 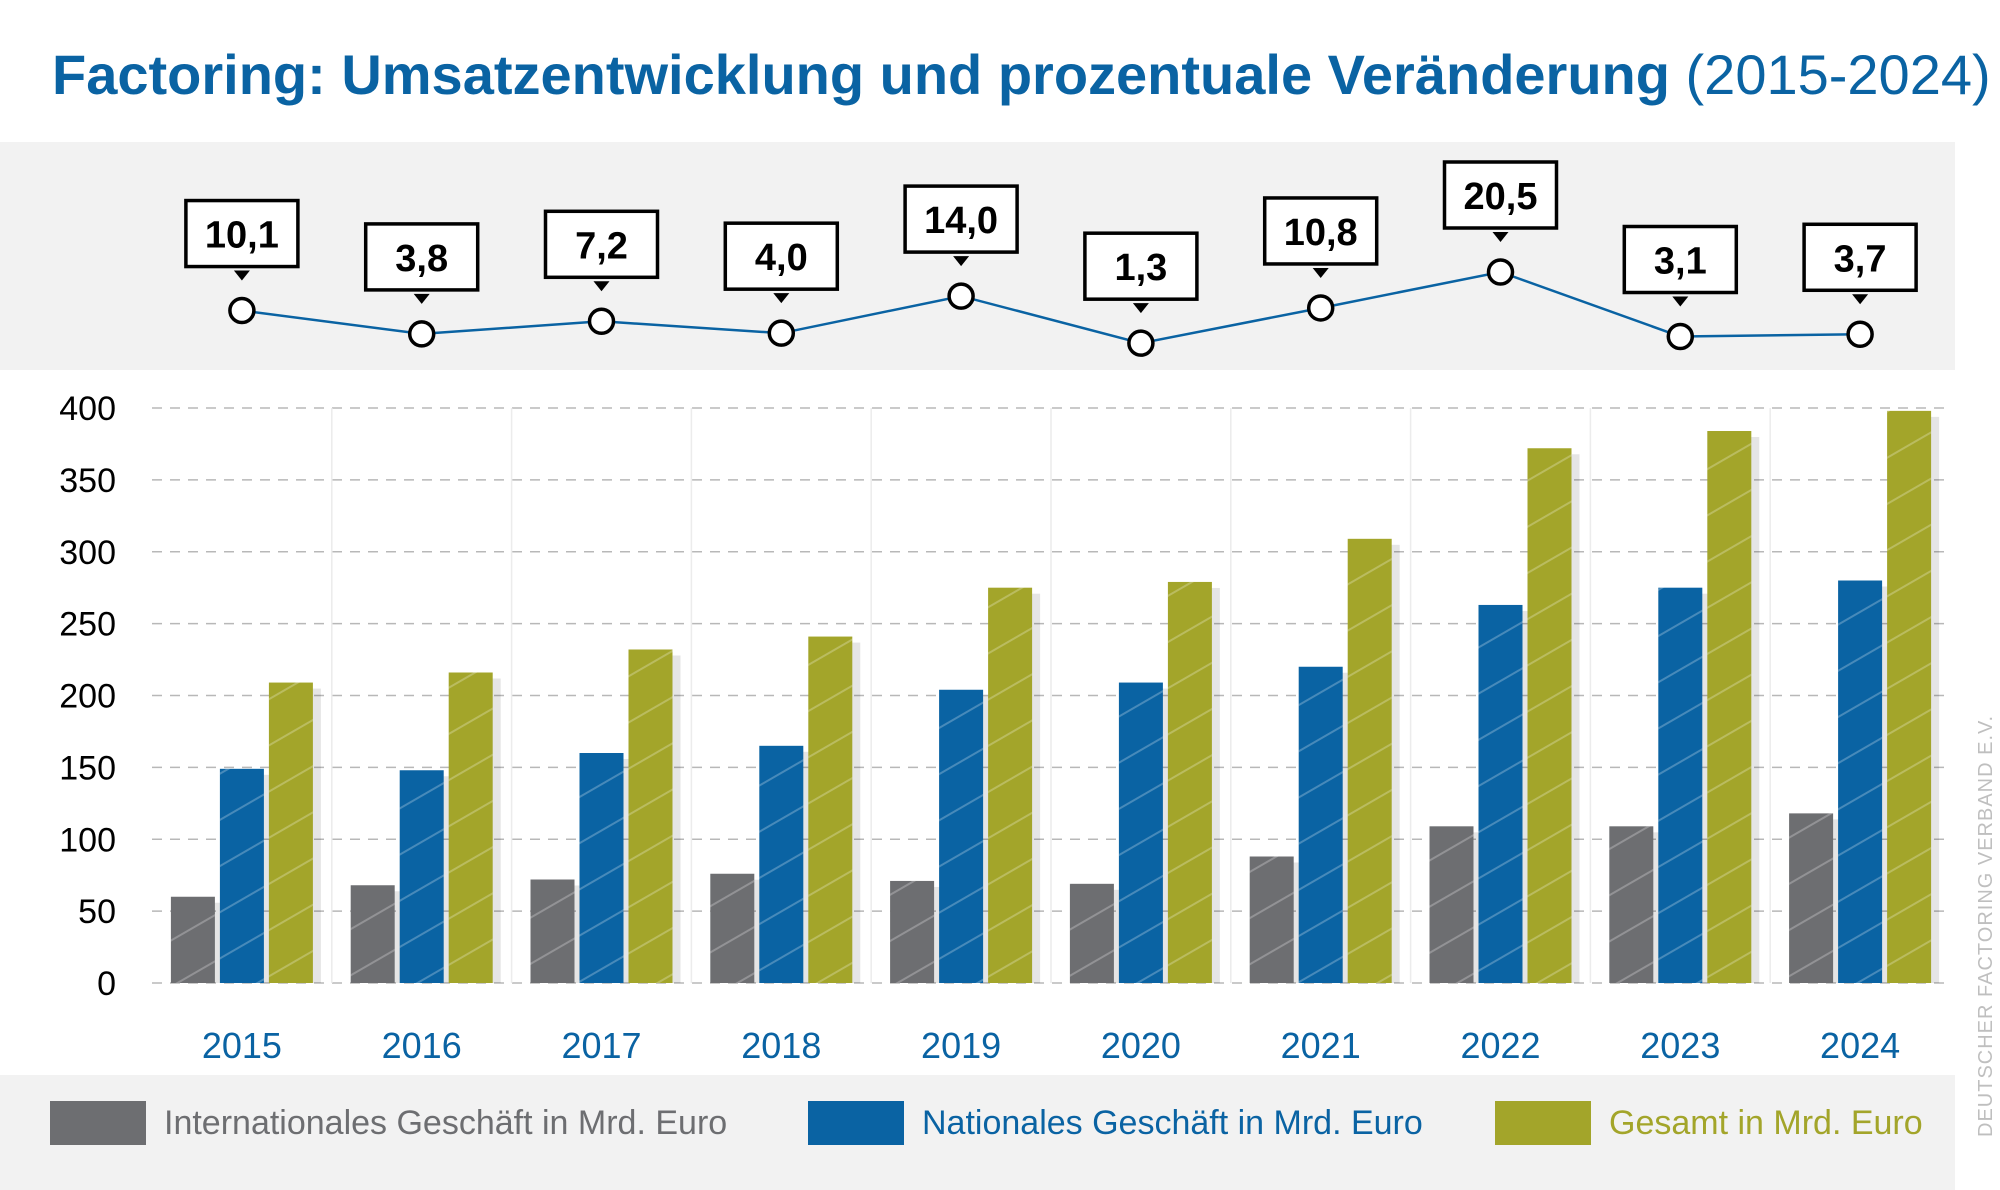 I want to click on x-tick-label-2016: 2016, so click(x=422, y=1045).